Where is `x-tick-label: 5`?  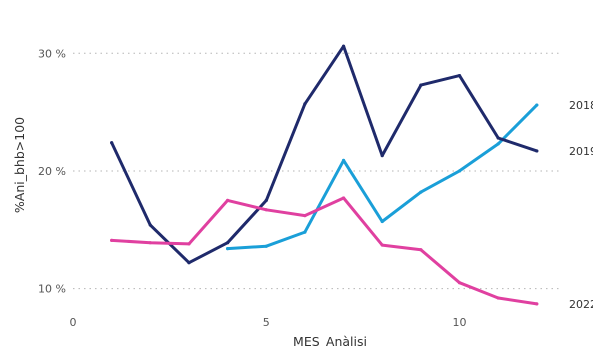
x-tick-label: 5 is located at coordinates (266, 322).